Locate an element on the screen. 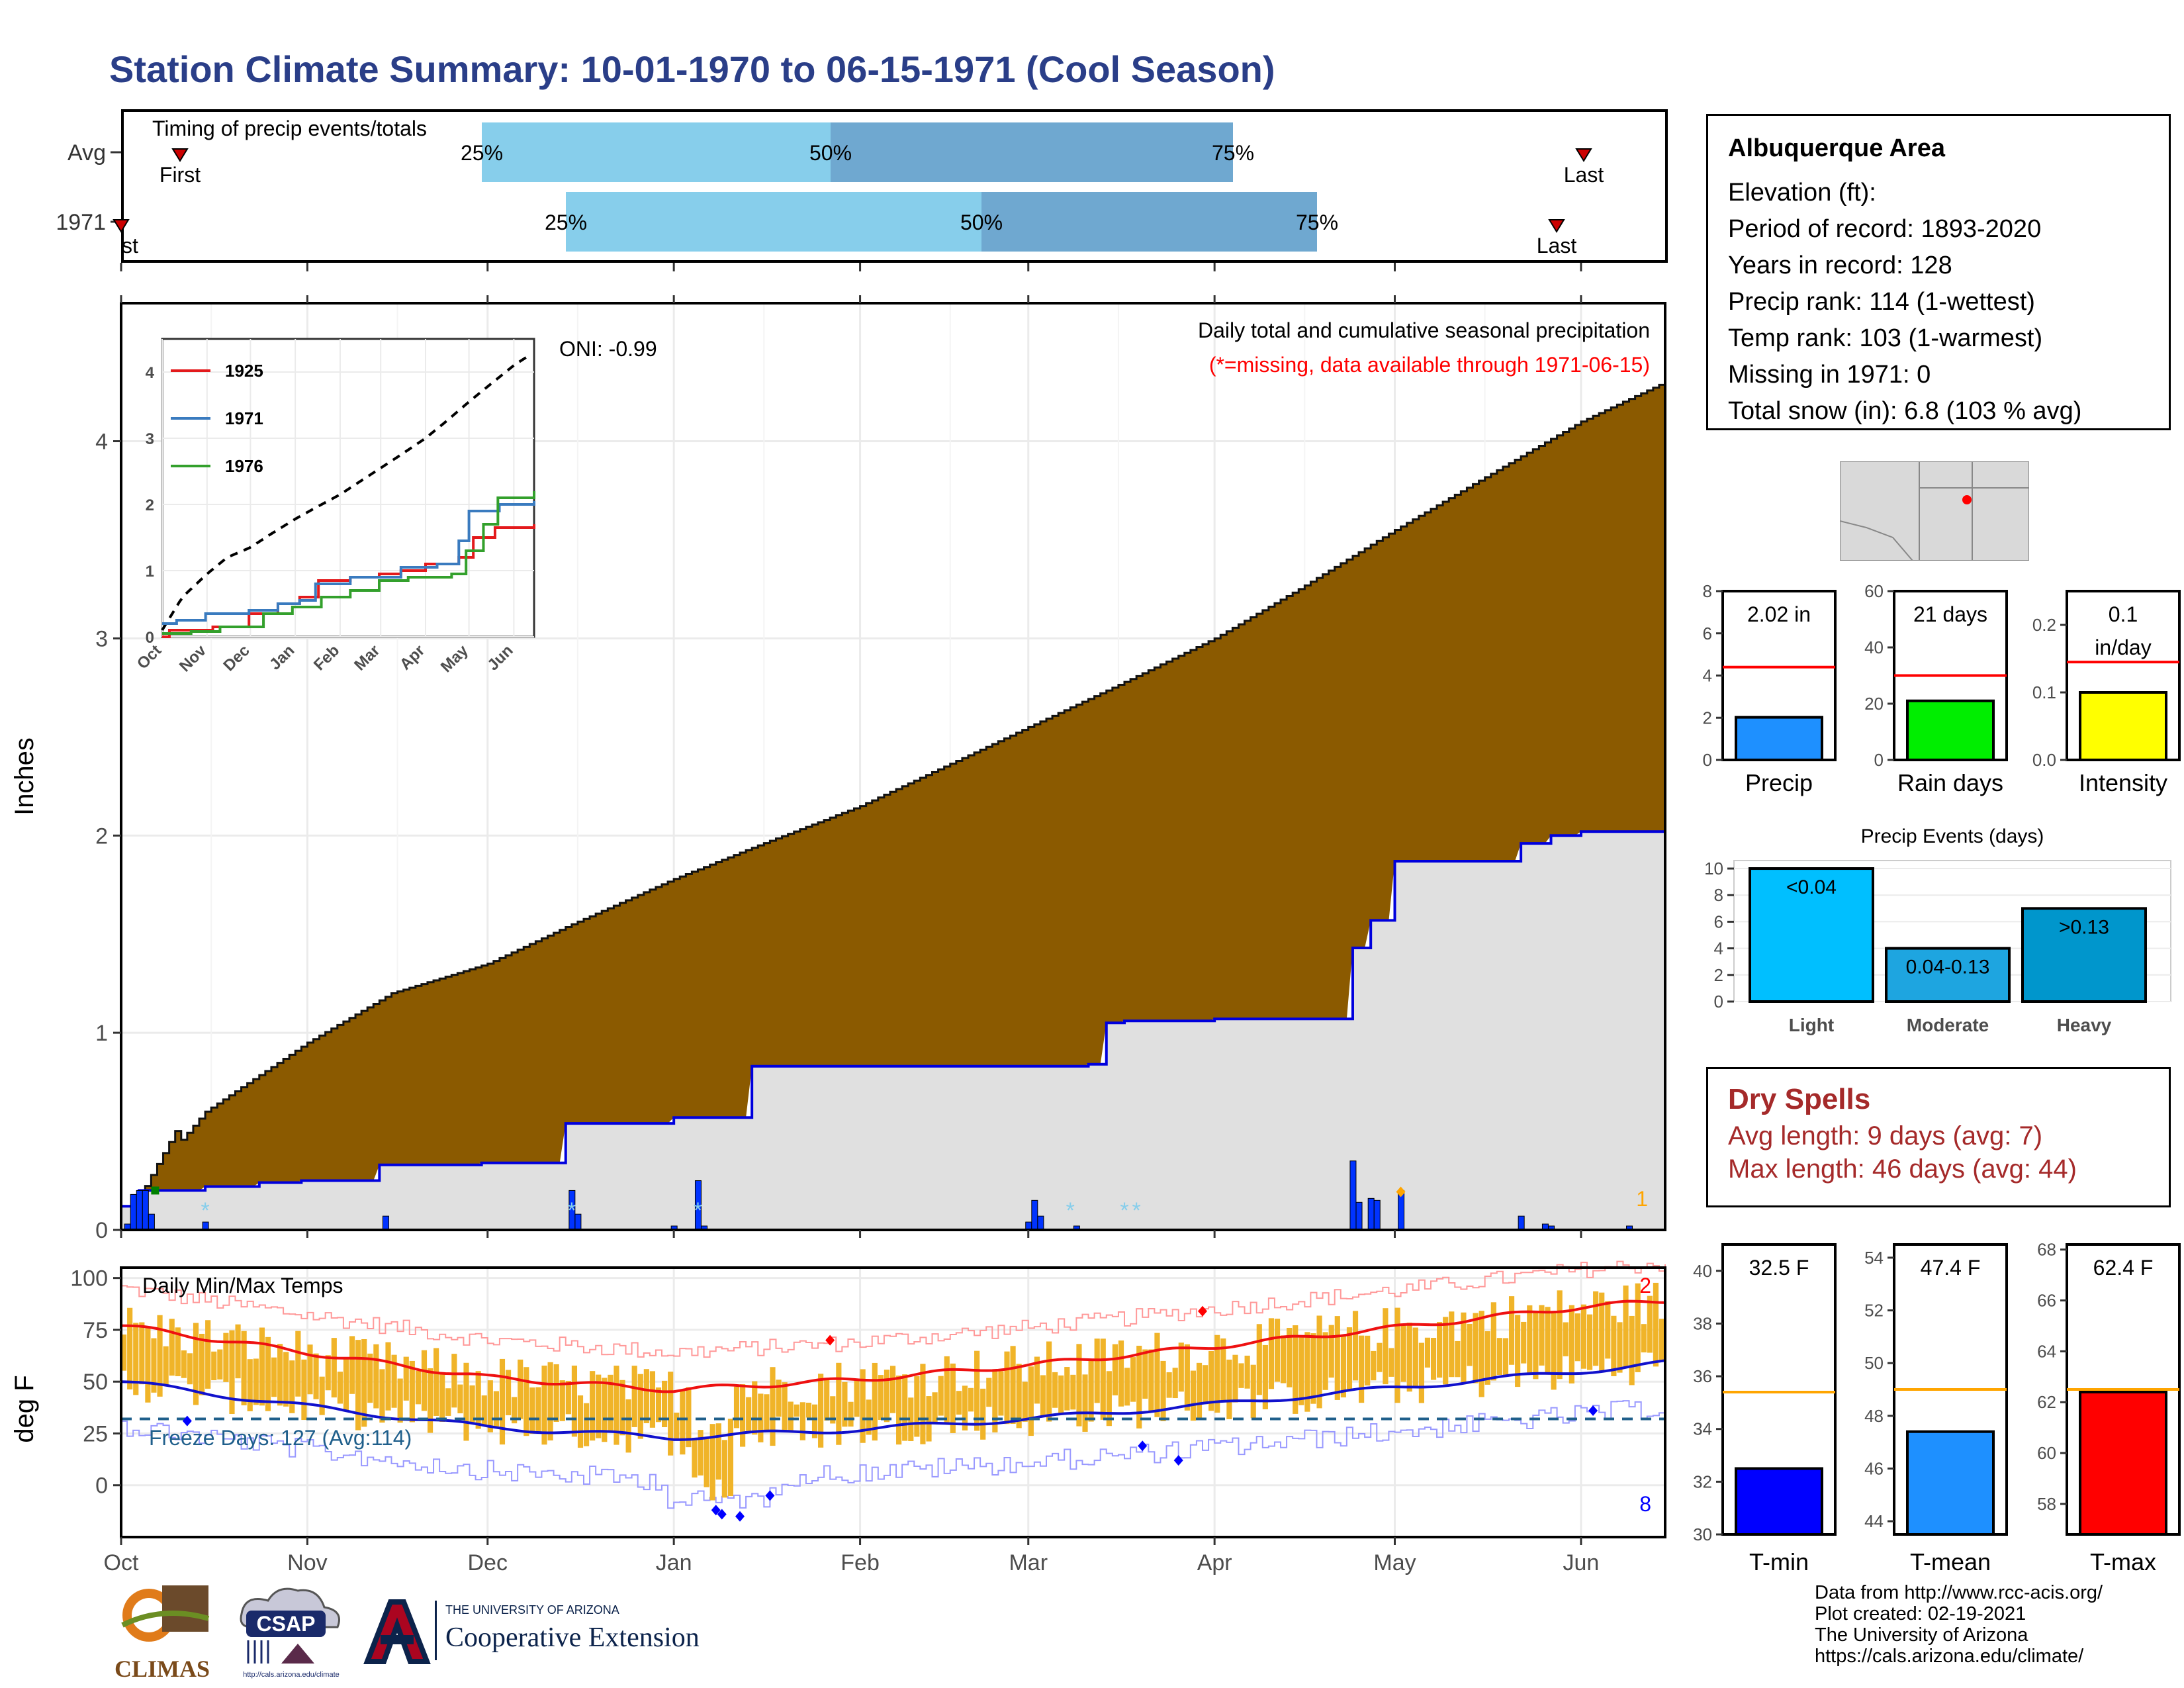 Image resolution: width=2184 pixels, height=1688 pixels. csap-url: http://cals.arizona.edu/climate is located at coordinates (291, 1675).